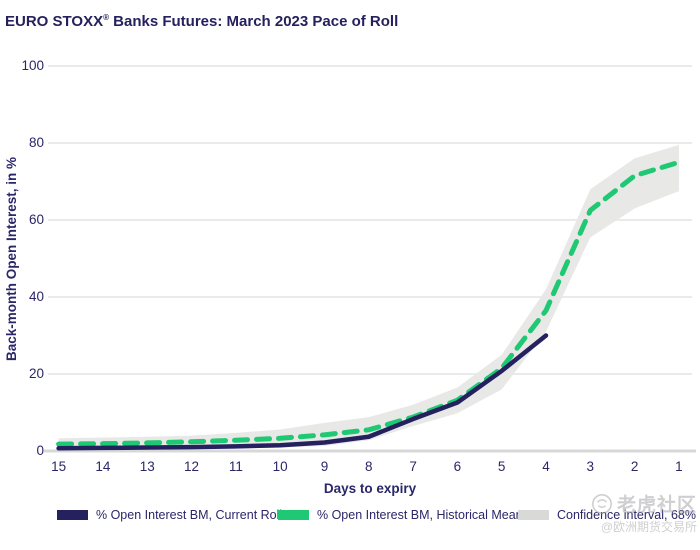  I want to click on legend-label-current-roll: % Open Interest BM, Current Roll, so click(189, 515).